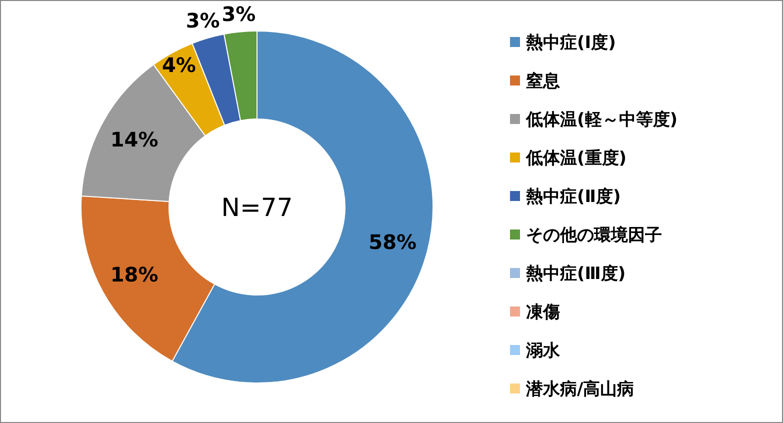  What do you see at coordinates (179, 65) in the screenshot?
I see `data-label: 4%` at bounding box center [179, 65].